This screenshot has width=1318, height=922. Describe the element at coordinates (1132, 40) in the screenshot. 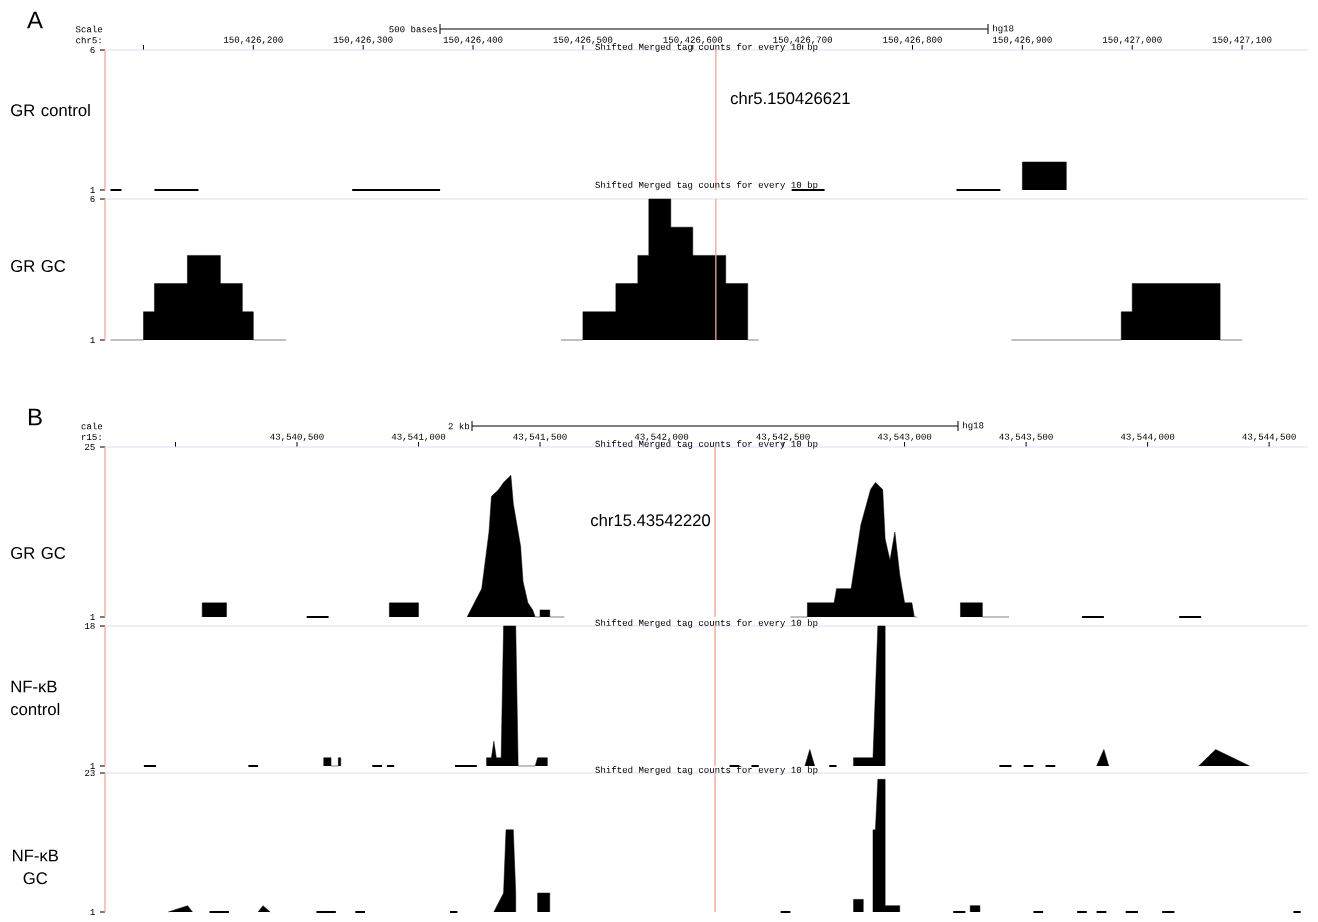

I see `x-tick-label: 150,427,000` at that location.